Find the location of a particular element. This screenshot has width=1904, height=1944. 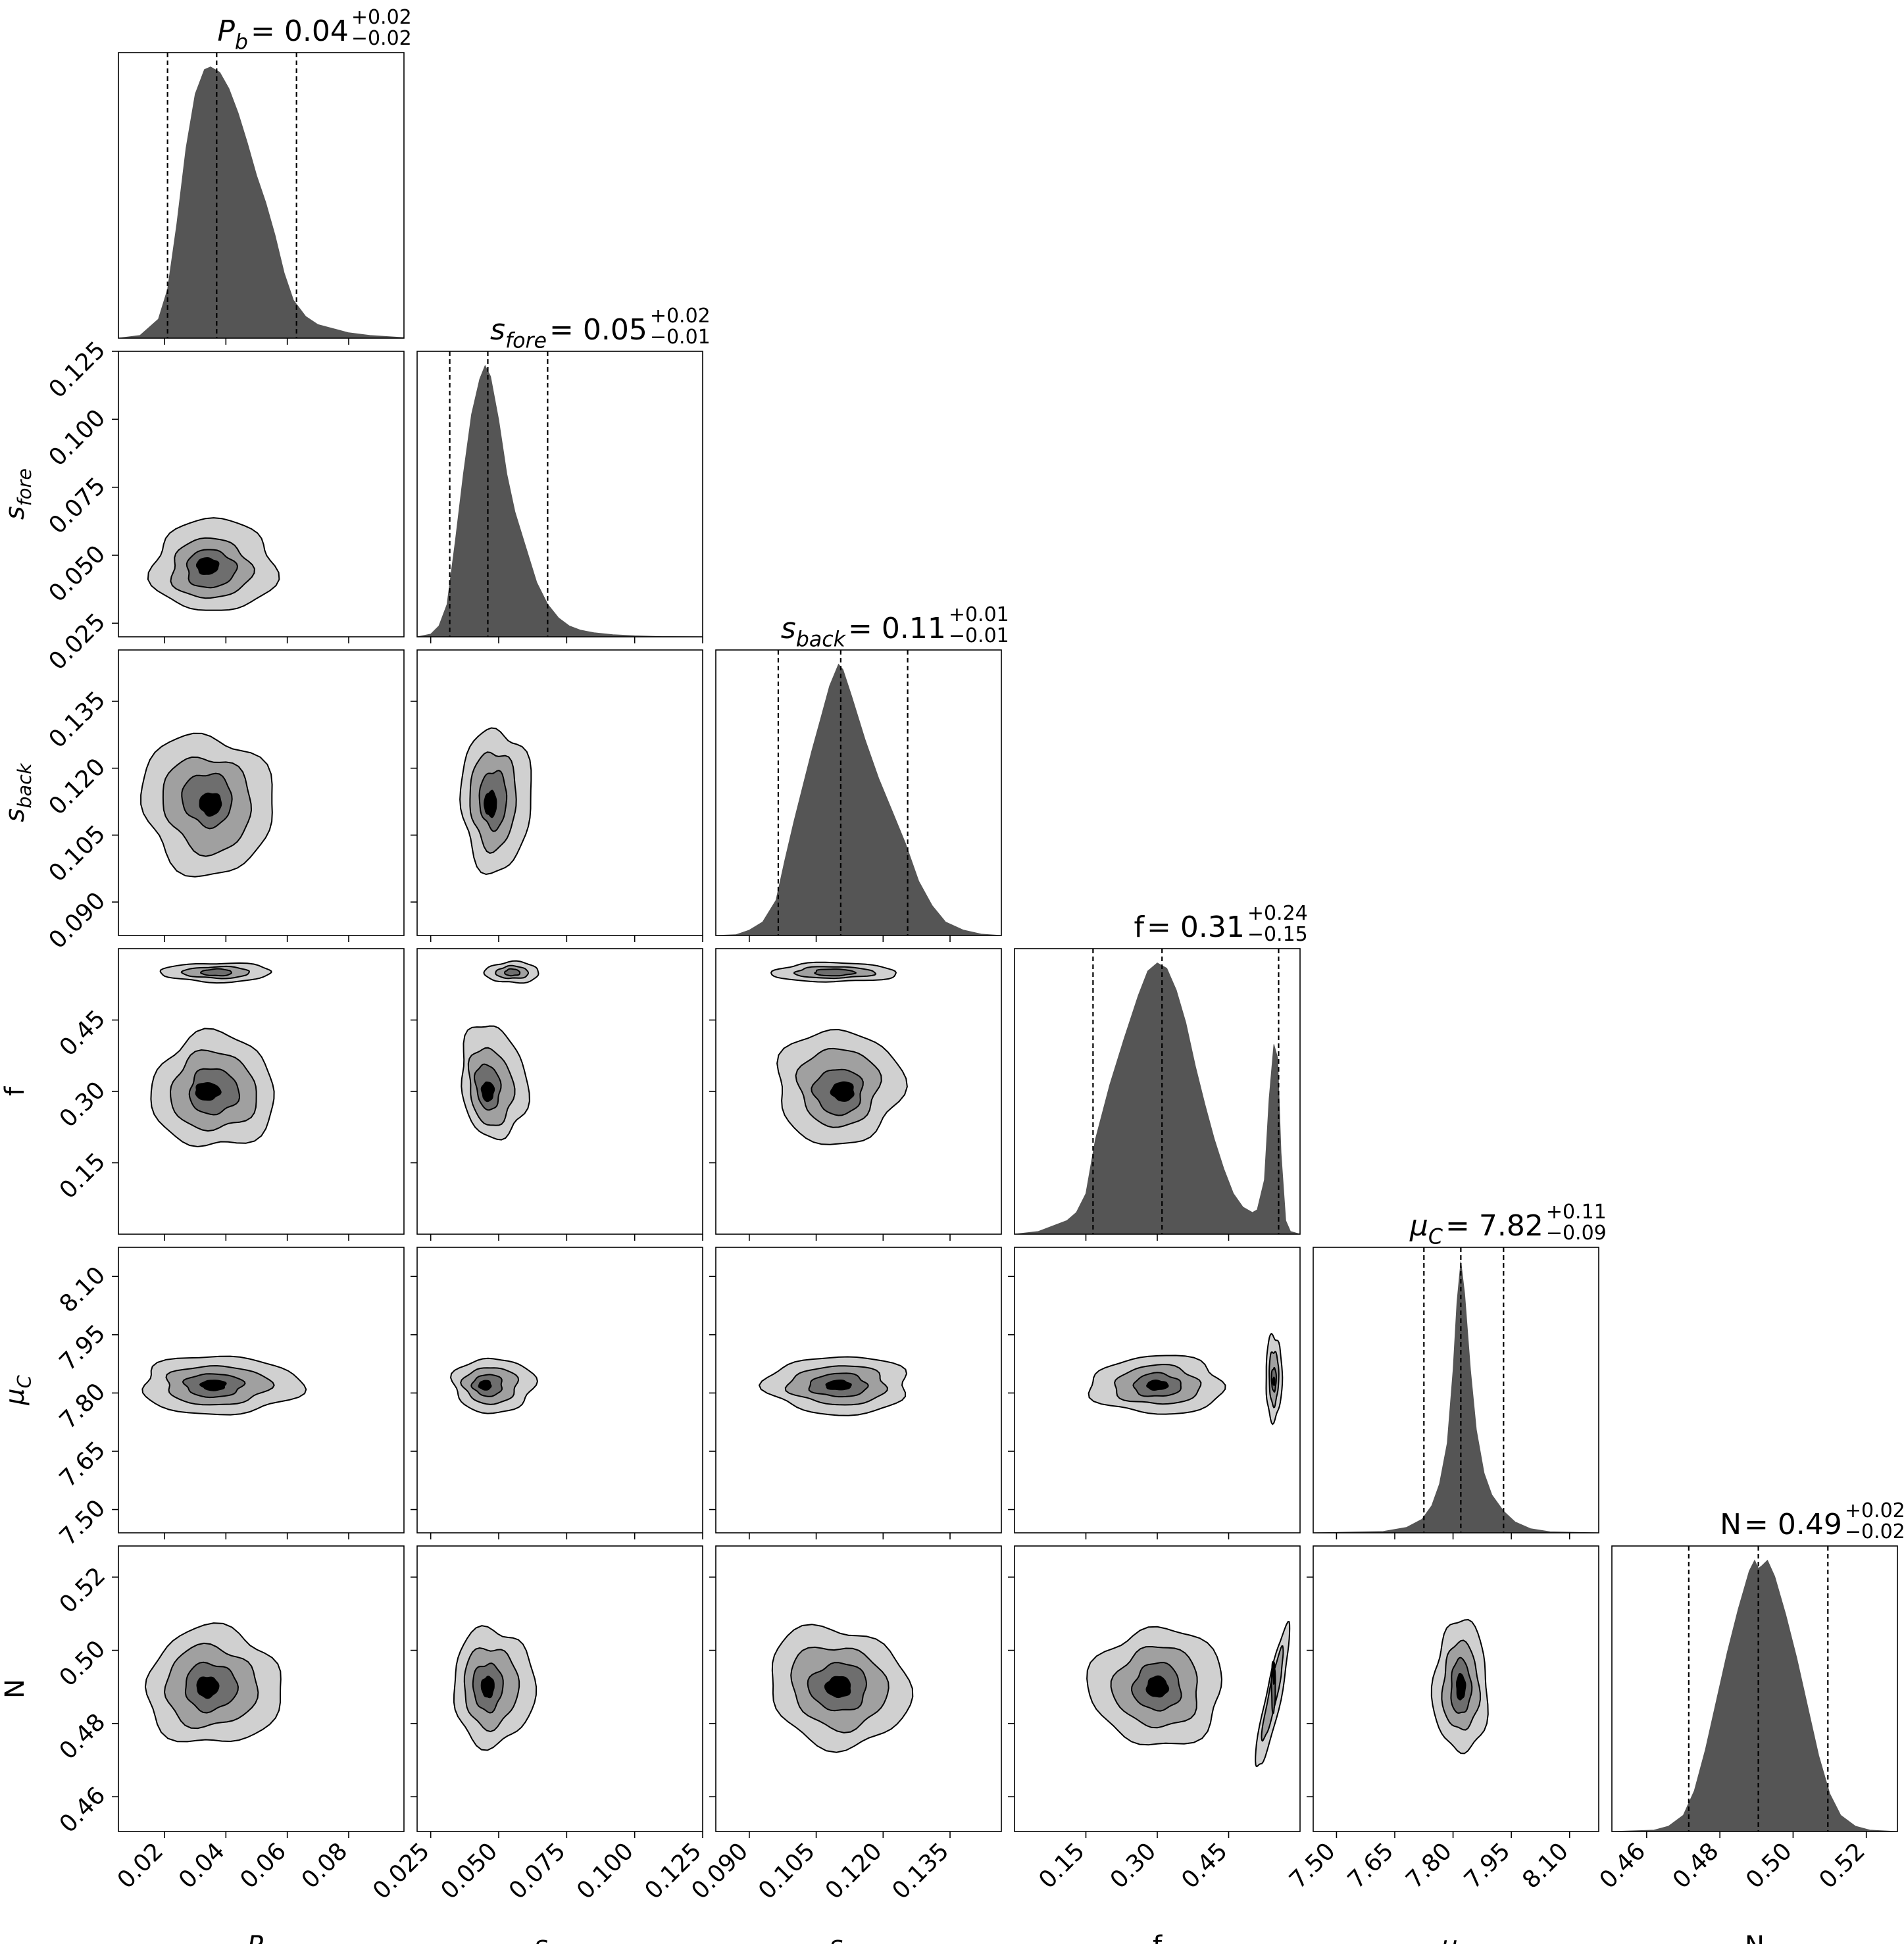

hist-panel-Pb: Pb = 0.04 +0.02−0.02 is located at coordinates (265, 172).